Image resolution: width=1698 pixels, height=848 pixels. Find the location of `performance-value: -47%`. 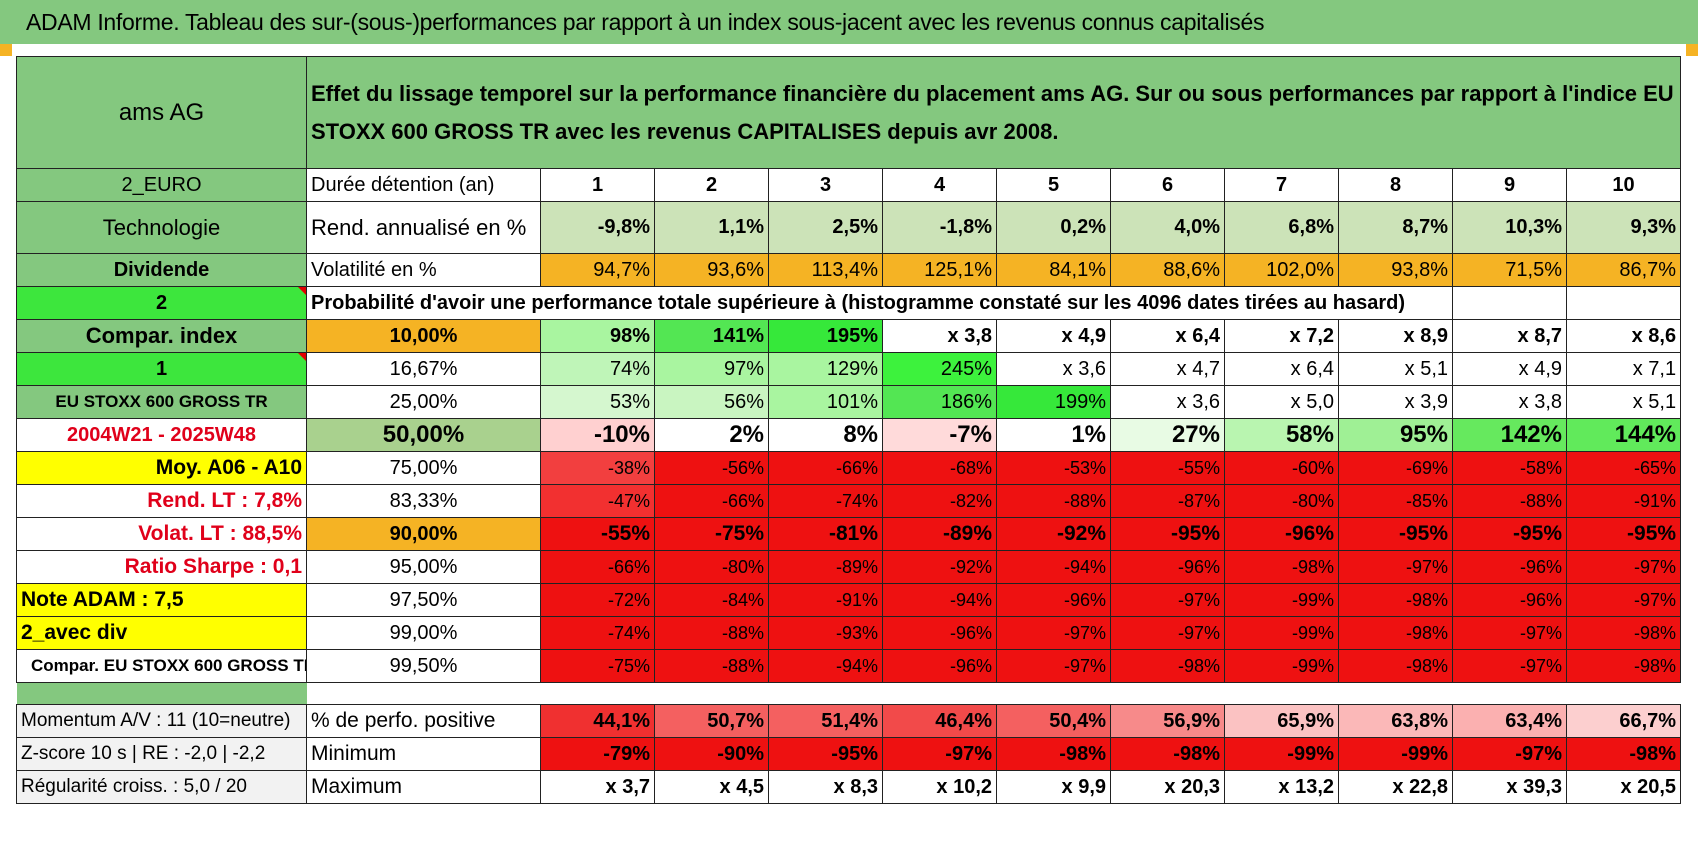

performance-value: -47% is located at coordinates (597, 501).